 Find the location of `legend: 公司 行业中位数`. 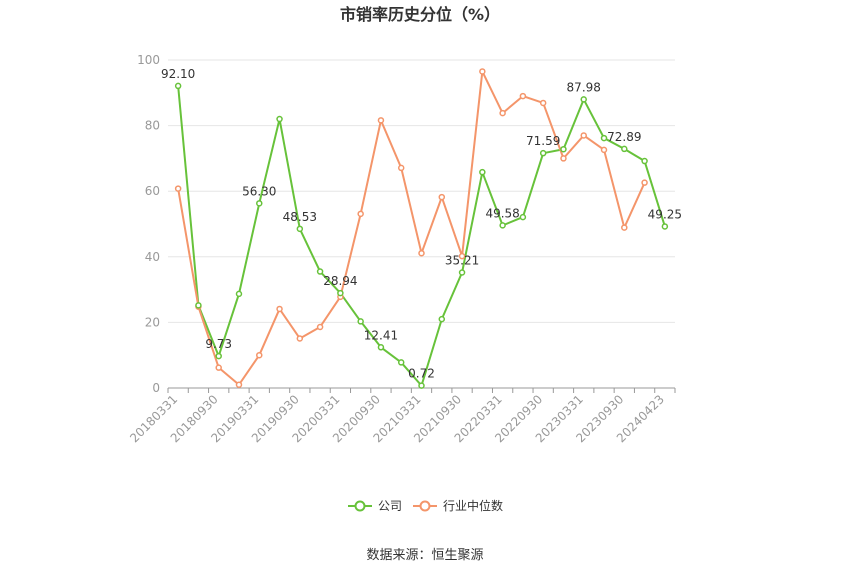

legend: 公司 行业中位数 is located at coordinates (425, 505).